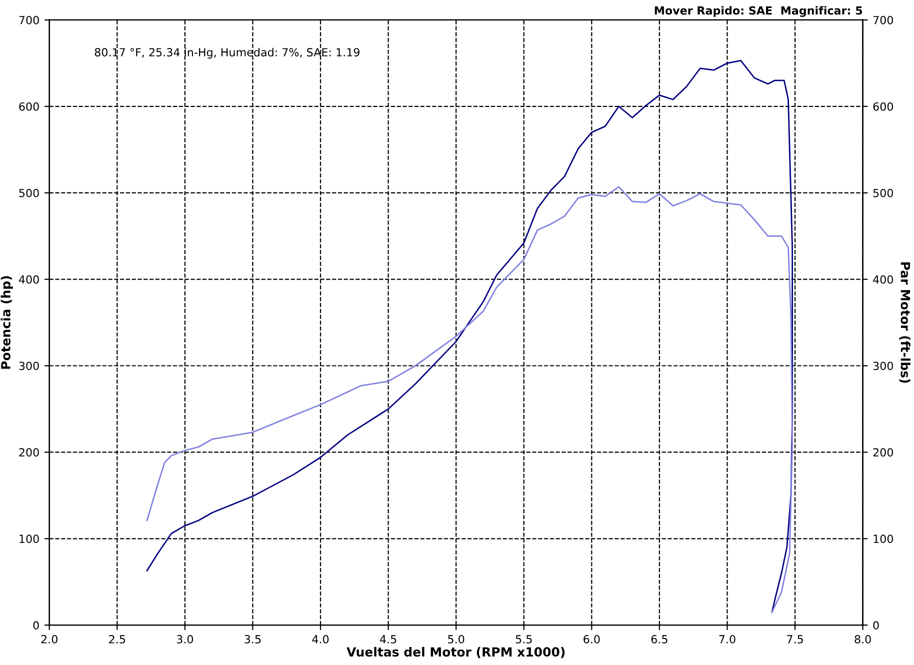  What do you see at coordinates (185, 639) in the screenshot?
I see `x-tick-label: 3.0` at bounding box center [185, 639].